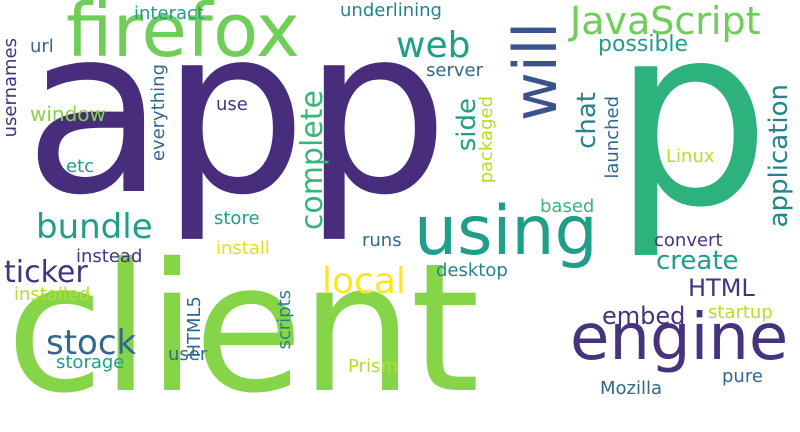 This screenshot has width=800, height=432. What do you see at coordinates (472, 270) in the screenshot?
I see `word-desktop: desktop` at bounding box center [472, 270].